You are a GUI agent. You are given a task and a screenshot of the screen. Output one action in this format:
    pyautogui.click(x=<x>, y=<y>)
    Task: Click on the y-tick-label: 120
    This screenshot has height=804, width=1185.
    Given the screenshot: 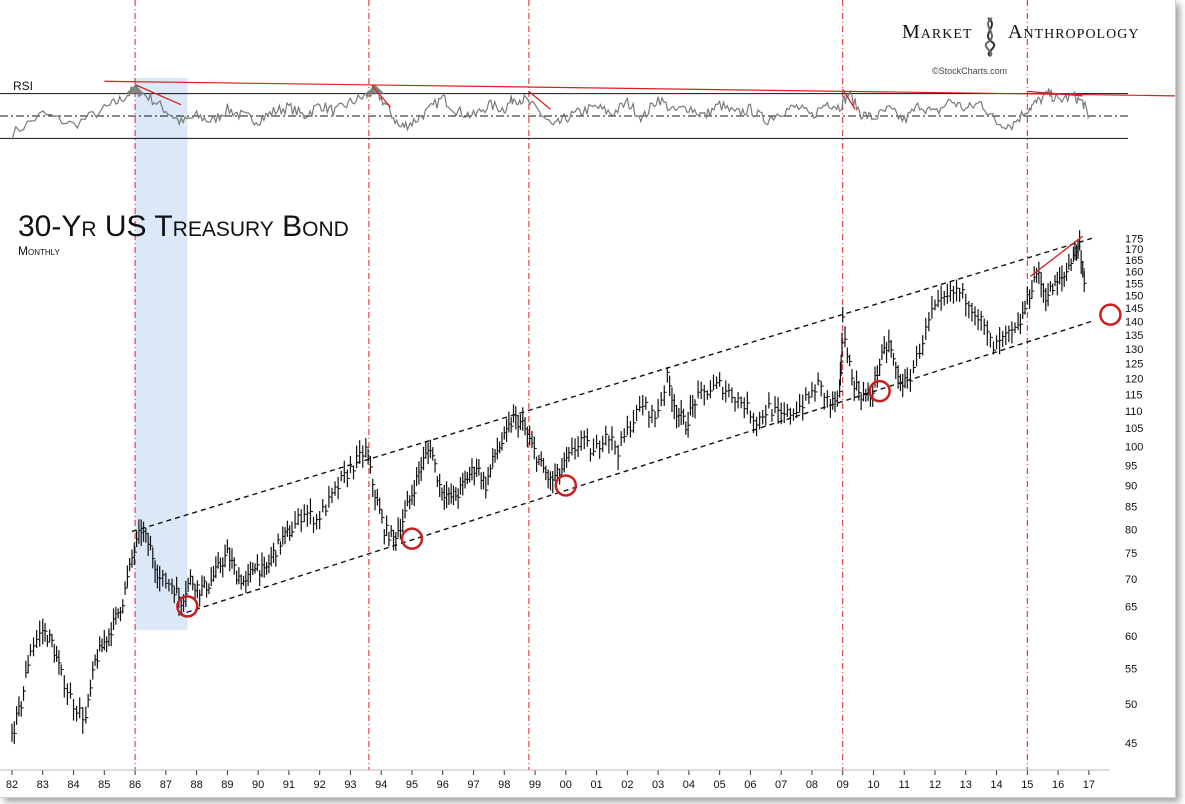 What is the action you would take?
    pyautogui.click(x=1134, y=380)
    